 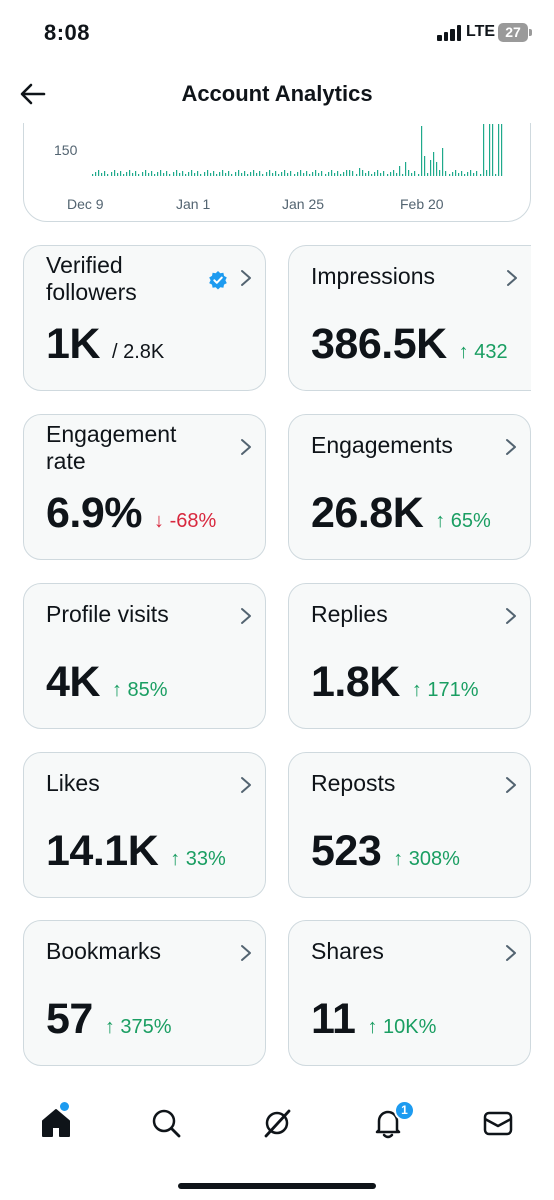 What do you see at coordinates (111, 447) in the screenshot?
I see `metric-label: Engagement rate` at bounding box center [111, 447].